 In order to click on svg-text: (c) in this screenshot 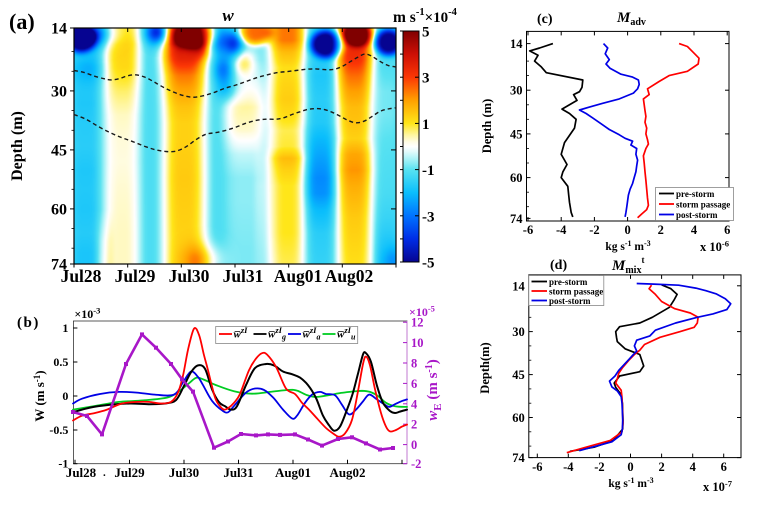, I will do `click(545, 19)`.